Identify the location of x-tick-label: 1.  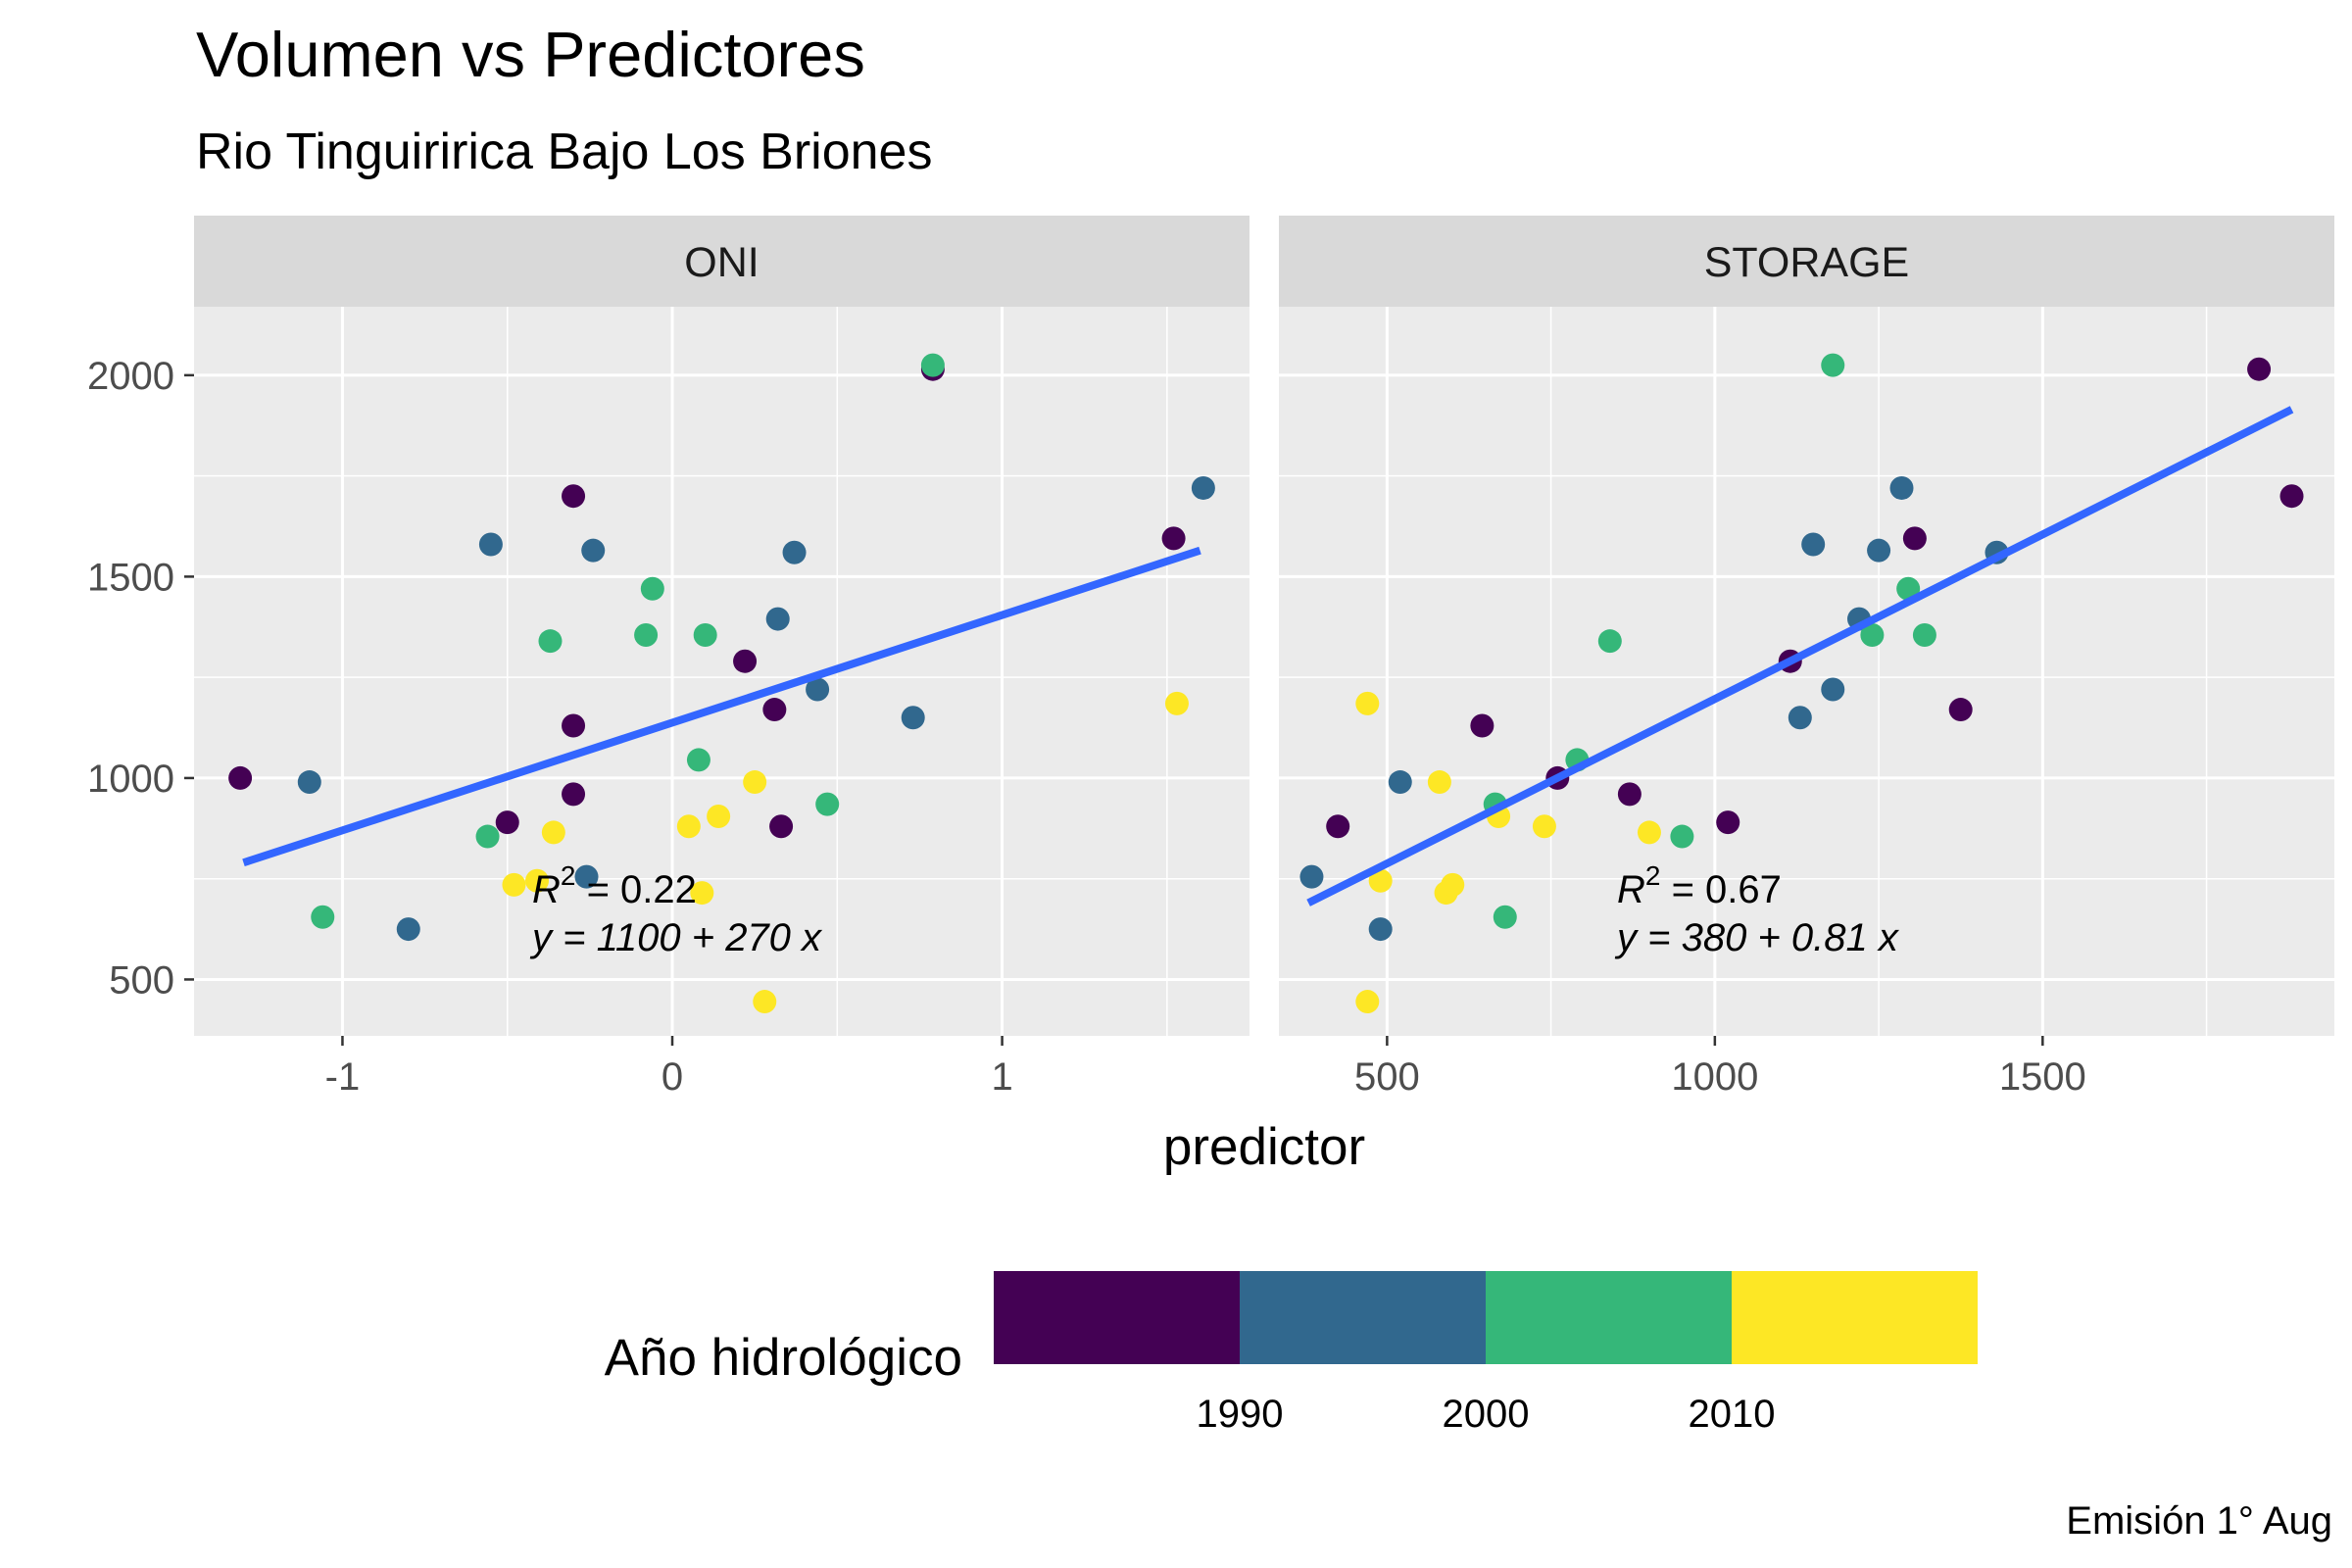
(1001, 1077).